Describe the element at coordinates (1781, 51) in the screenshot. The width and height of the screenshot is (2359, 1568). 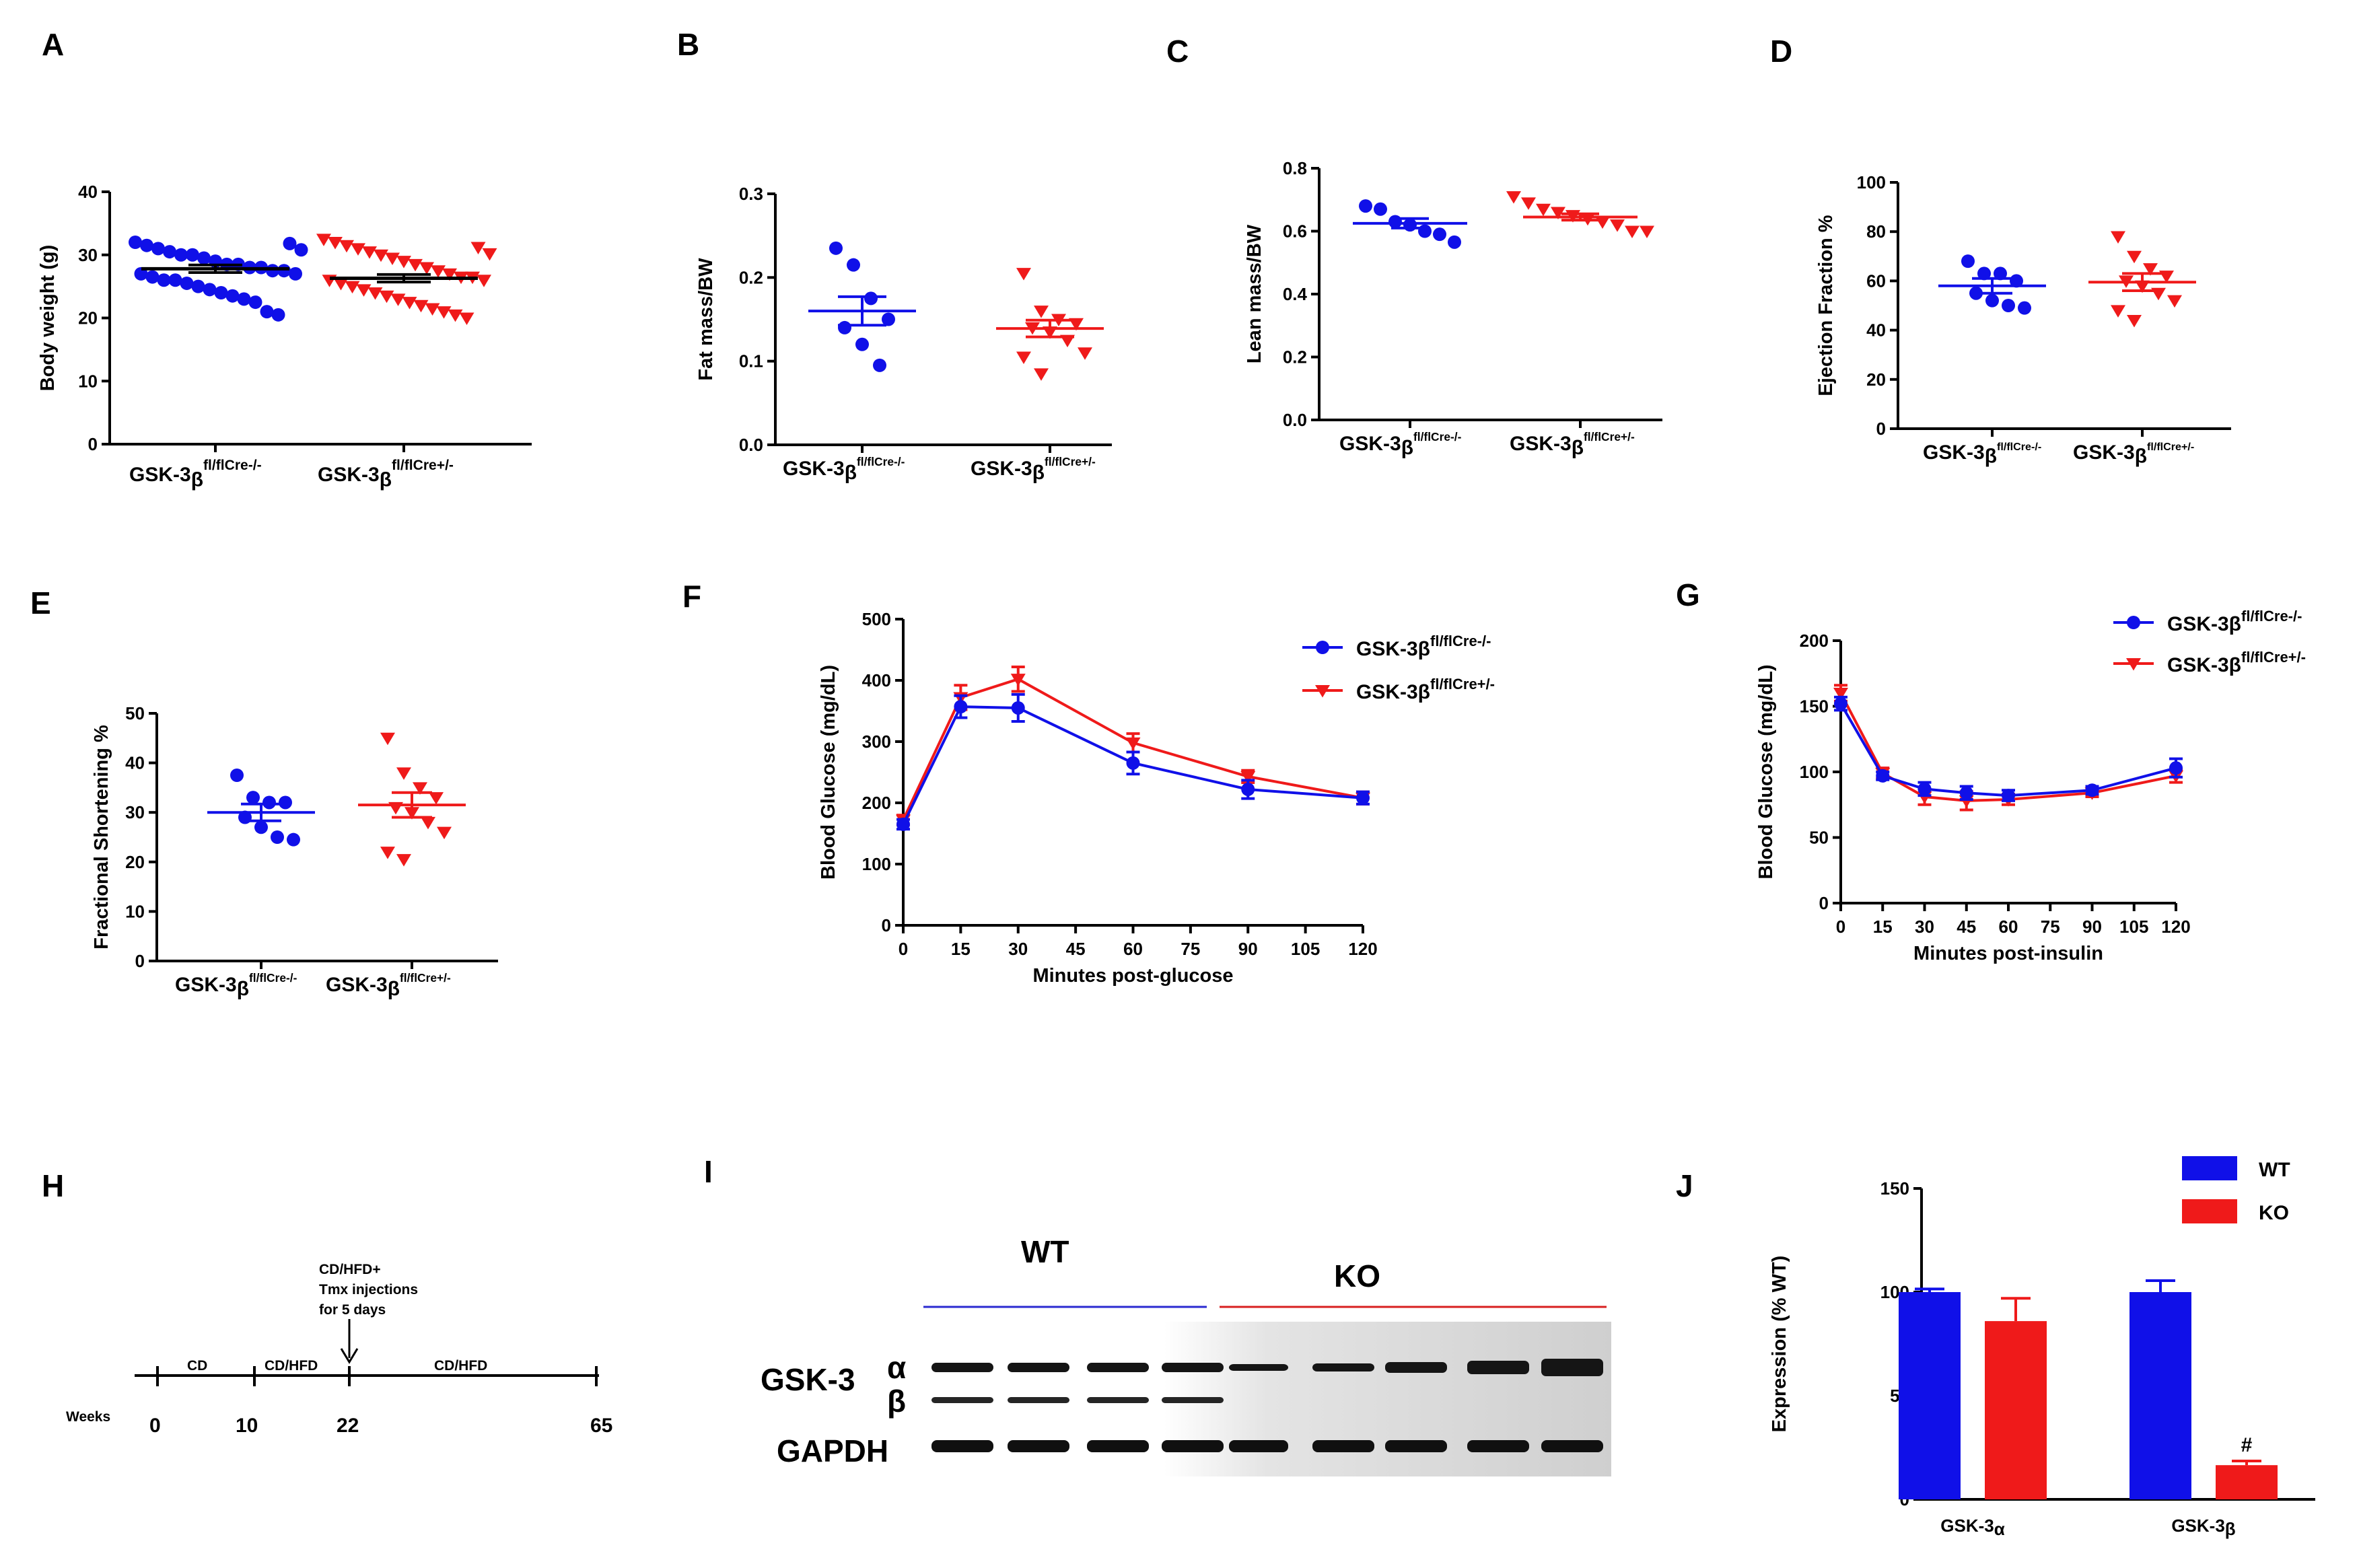
I see `panel-label-d: D` at that location.